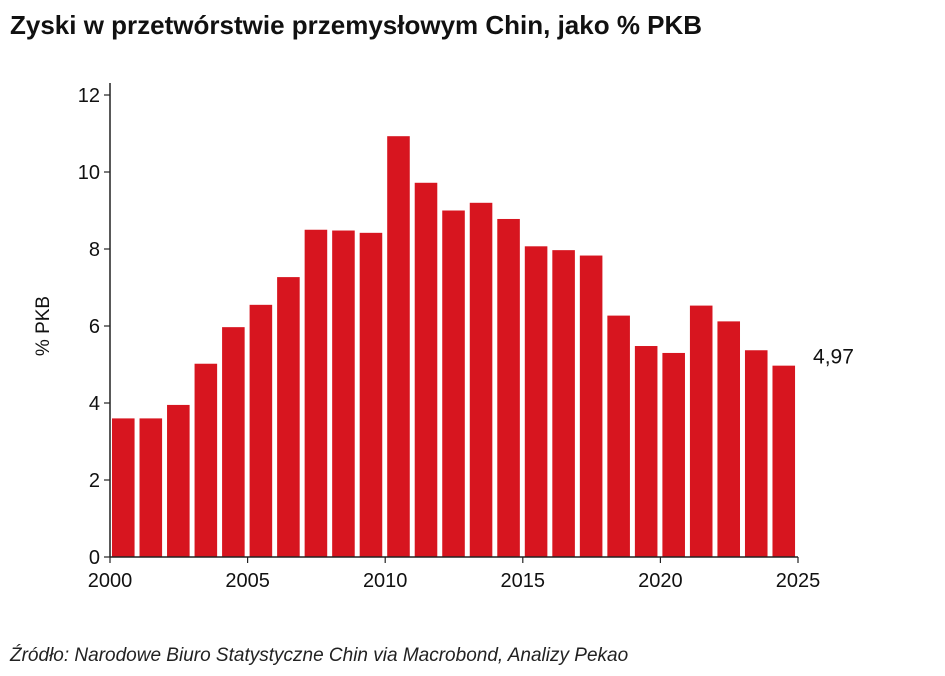  What do you see at coordinates (110, 581) in the screenshot?
I see `x-tick-label: 2000` at bounding box center [110, 581].